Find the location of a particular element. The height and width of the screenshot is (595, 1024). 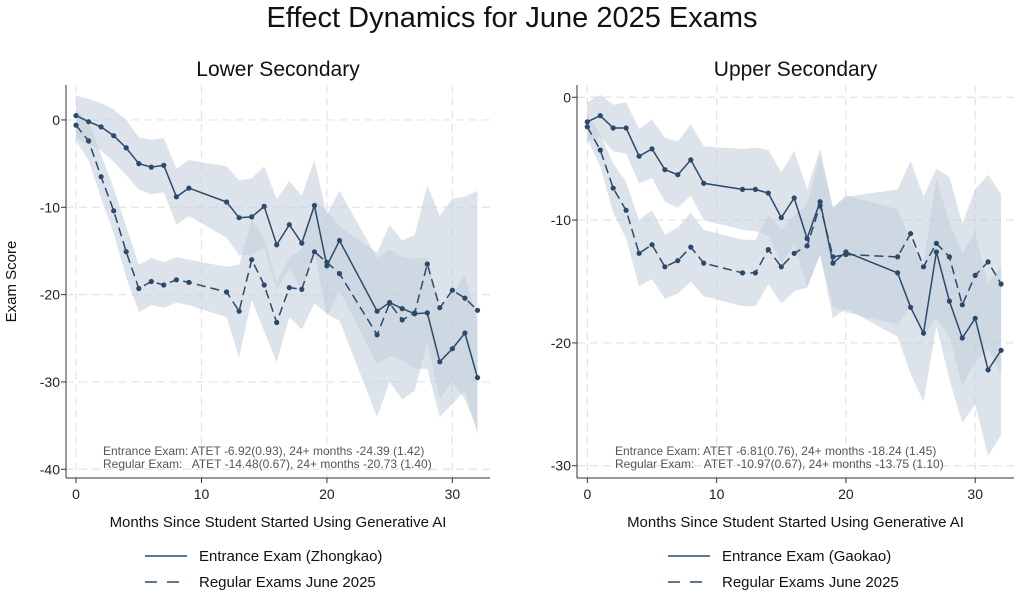

x-tick-label: 20 is located at coordinates (327, 494).